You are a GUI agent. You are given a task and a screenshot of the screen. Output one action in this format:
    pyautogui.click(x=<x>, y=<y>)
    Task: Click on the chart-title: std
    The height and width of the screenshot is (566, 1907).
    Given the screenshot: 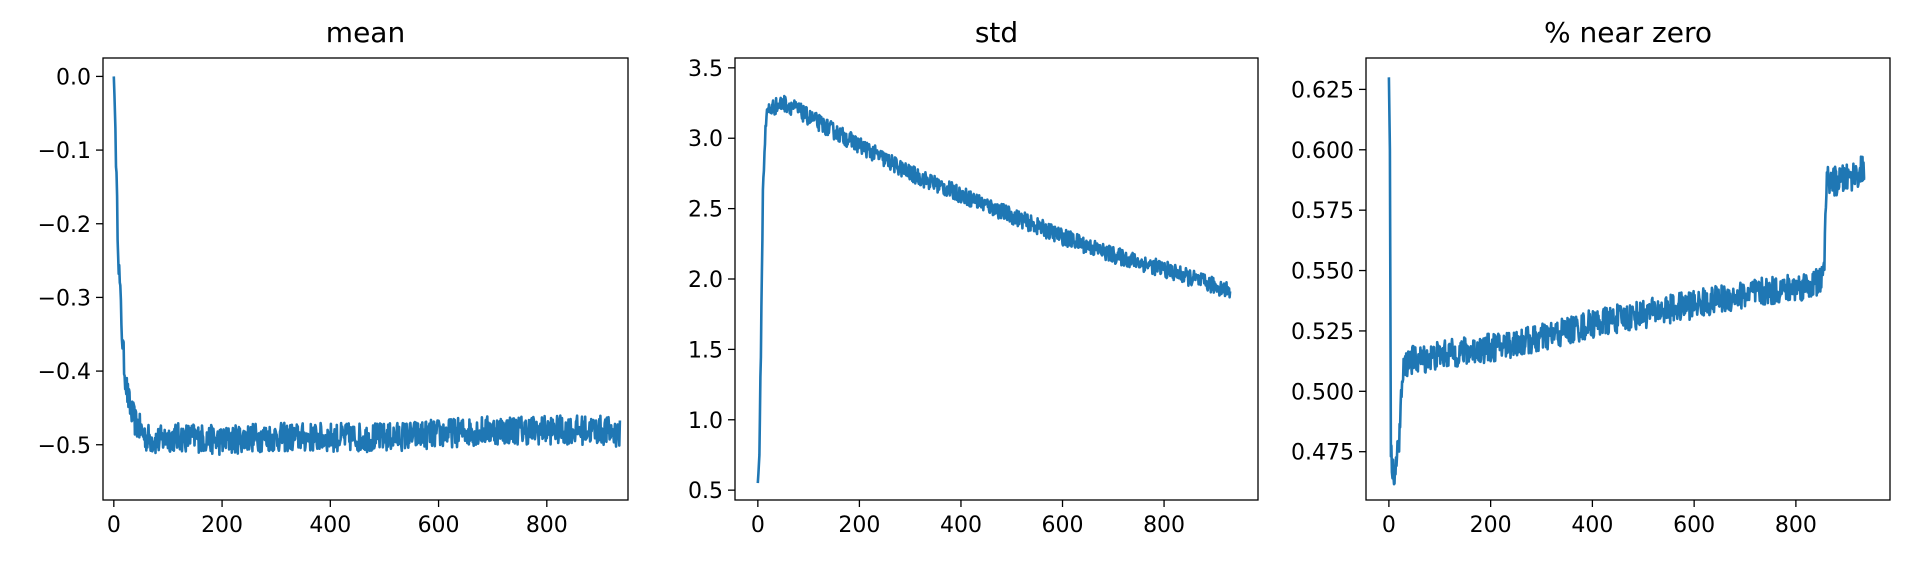 What is the action you would take?
    pyautogui.click(x=996, y=32)
    